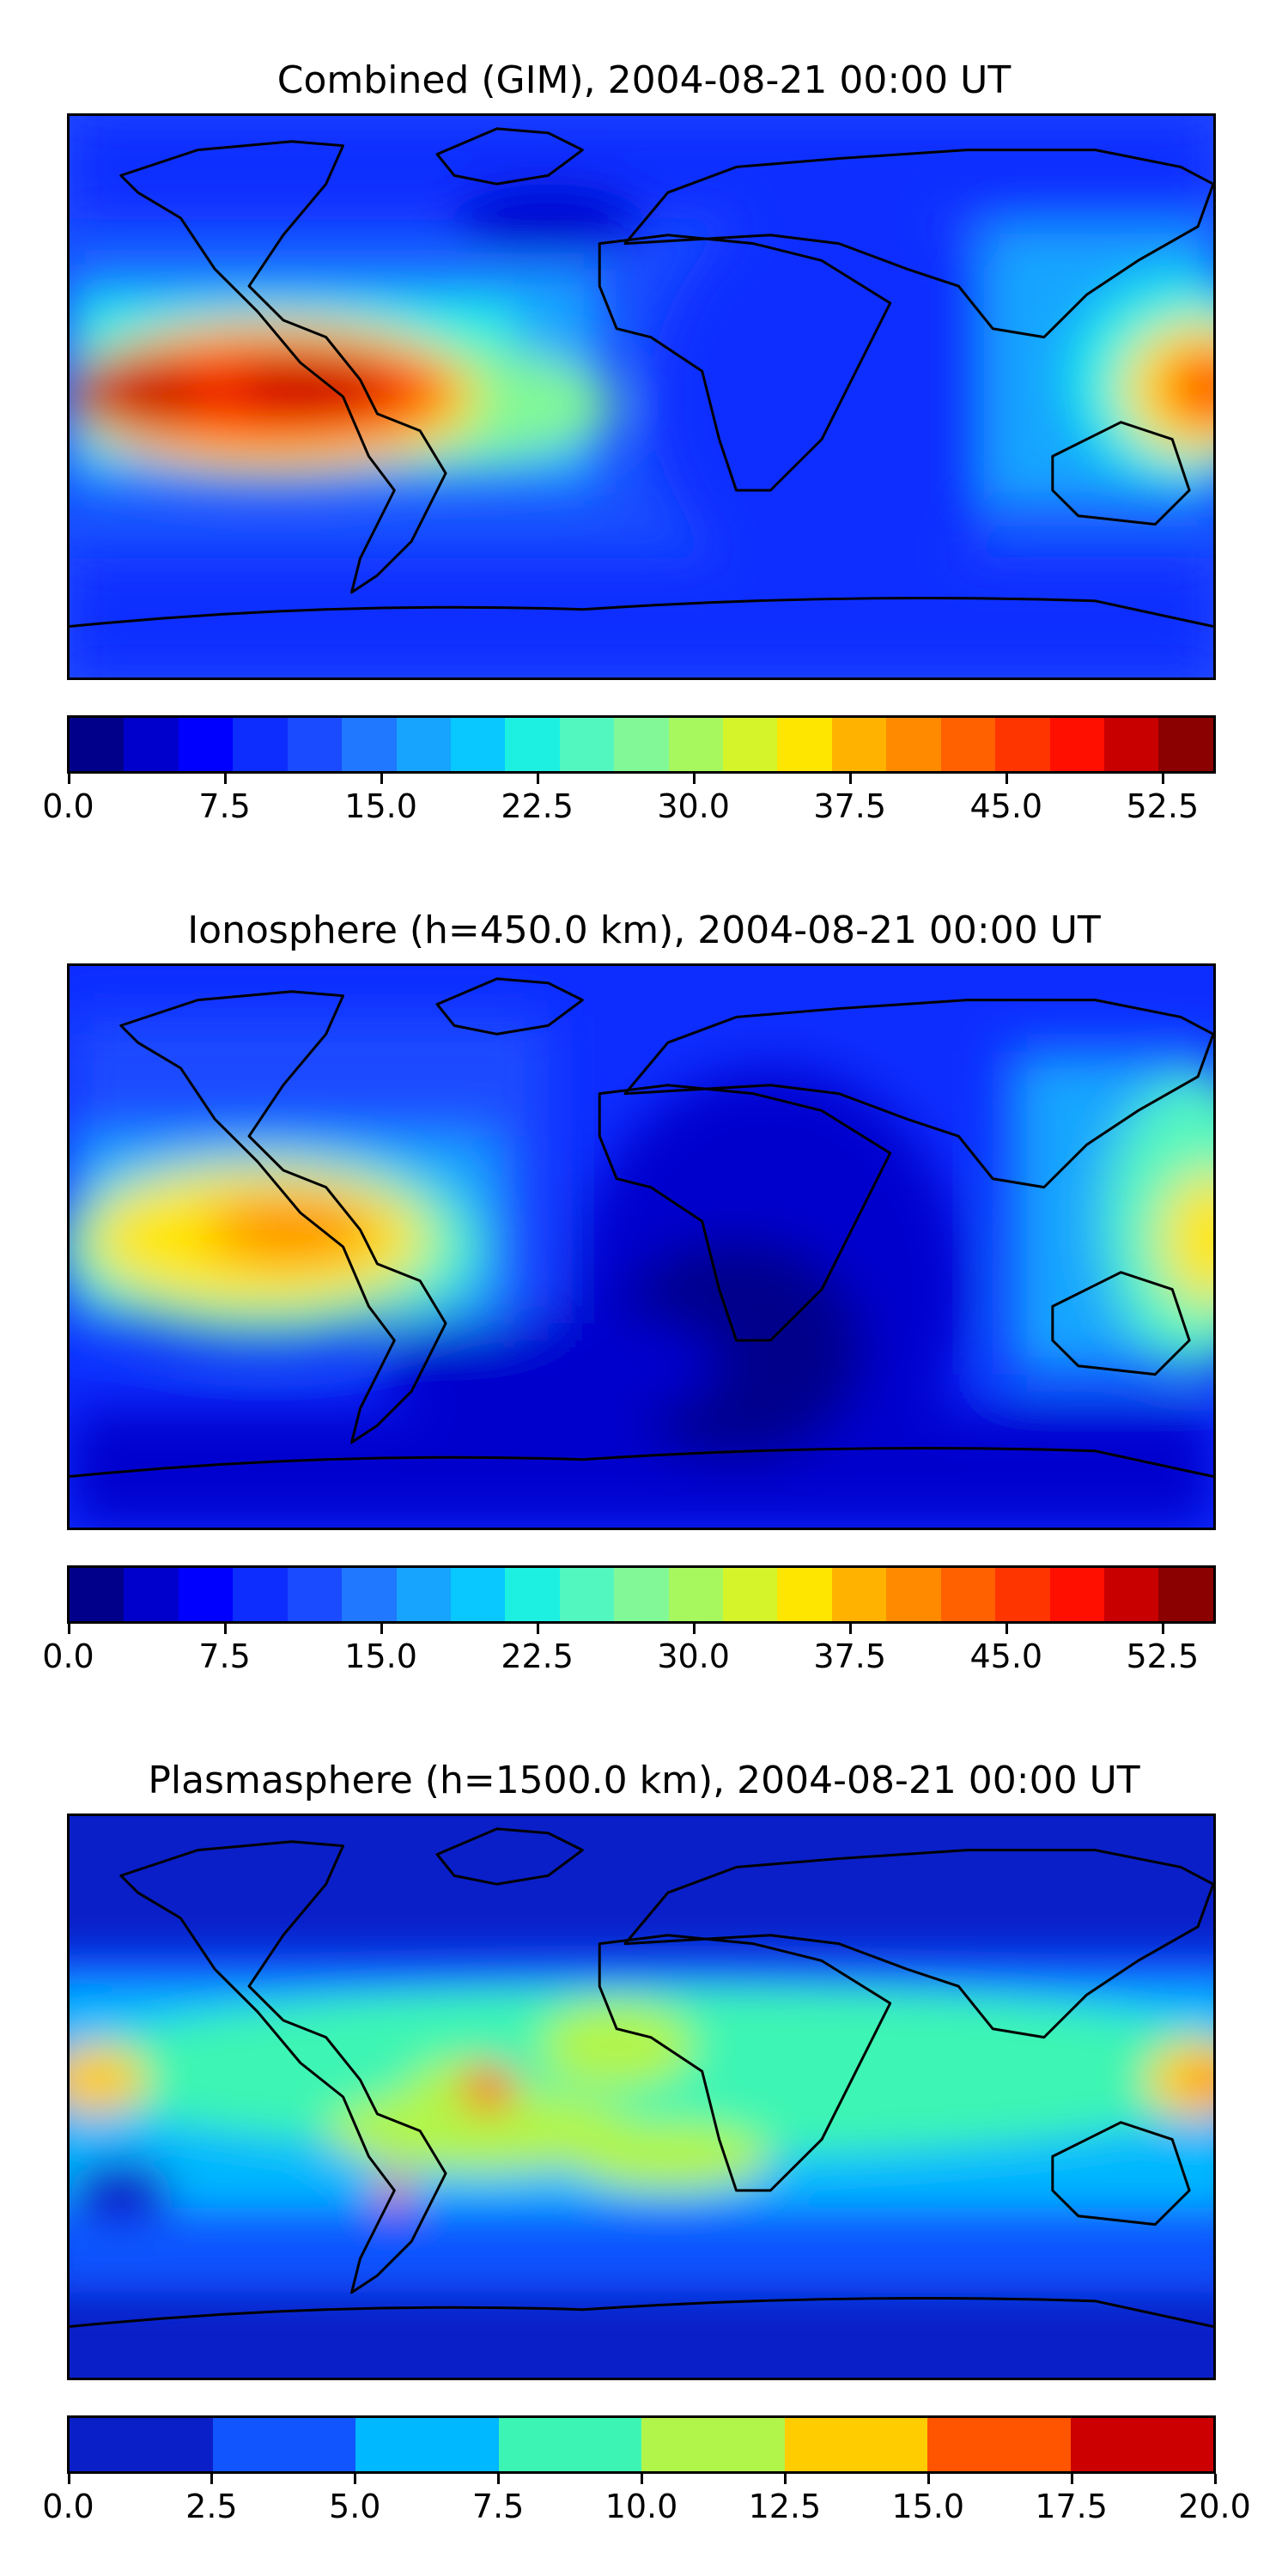 Image resolution: width=1288 pixels, height=2576 pixels. What do you see at coordinates (785, 2507) in the screenshot?
I see `colorbar-tick-label: 12.5` at bounding box center [785, 2507].